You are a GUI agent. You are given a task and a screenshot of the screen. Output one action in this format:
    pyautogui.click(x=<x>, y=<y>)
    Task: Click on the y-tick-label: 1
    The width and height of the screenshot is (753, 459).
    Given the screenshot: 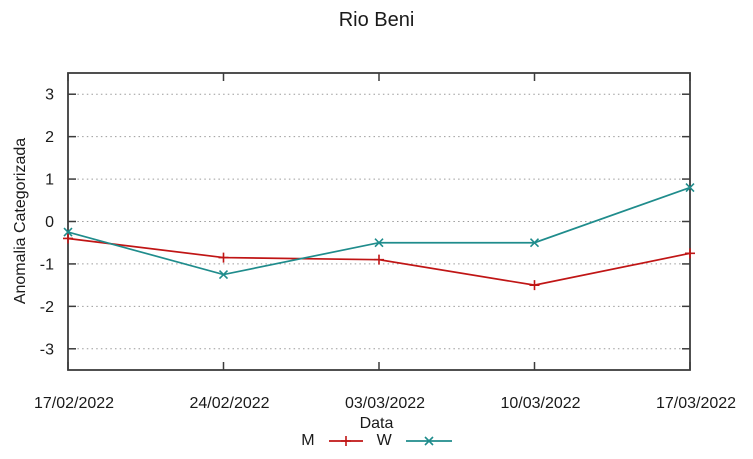 What is the action you would take?
    pyautogui.click(x=49, y=180)
    